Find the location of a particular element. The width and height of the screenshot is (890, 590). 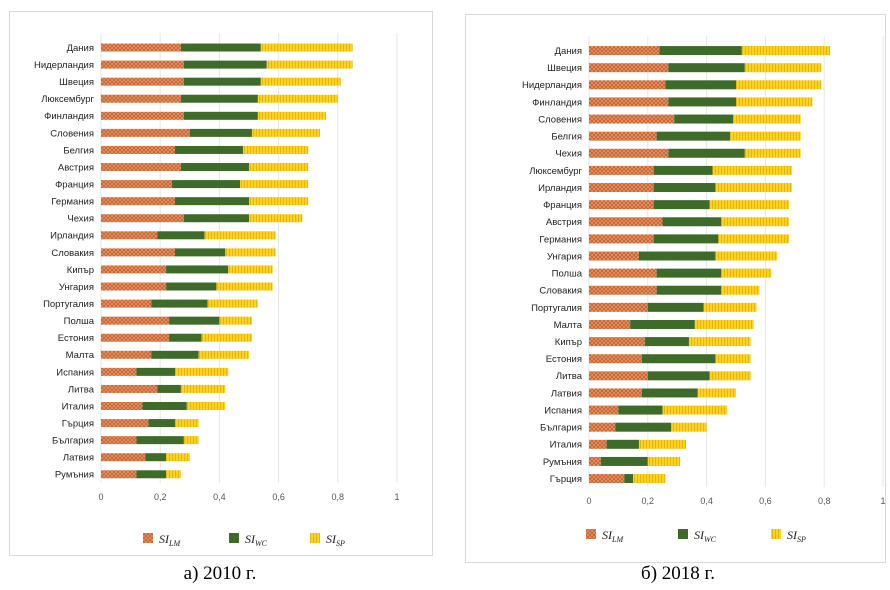

category-label: Гърция is located at coordinates (566, 479).